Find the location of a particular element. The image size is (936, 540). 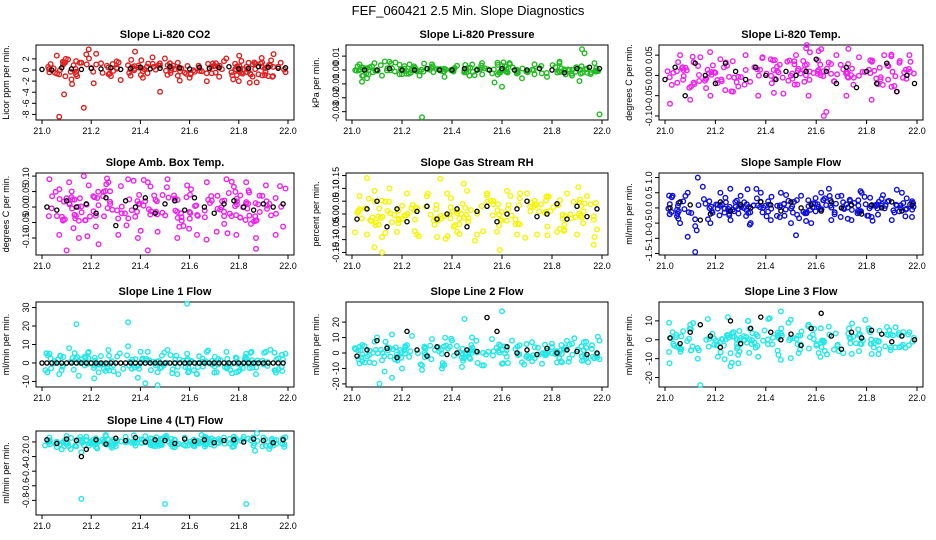

y-tick-label: 0.01 is located at coordinates (336, 56).